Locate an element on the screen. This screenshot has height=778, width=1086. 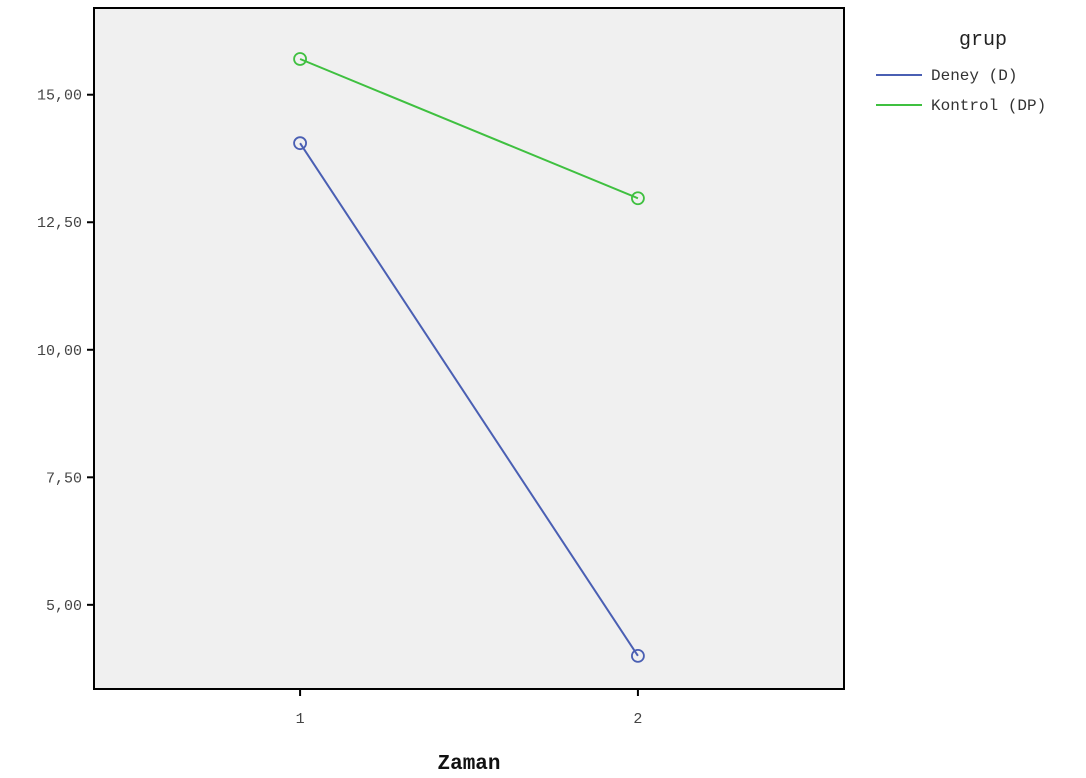
y-axis: 5,00 7,50 10,00 12,50 15,00 is located at coordinates (65, 351).